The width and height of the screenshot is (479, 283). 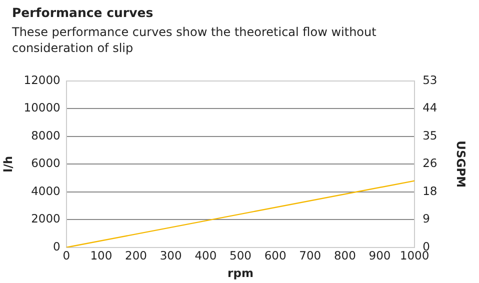 I want to click on x-tick-label: 900, so click(x=379, y=255).